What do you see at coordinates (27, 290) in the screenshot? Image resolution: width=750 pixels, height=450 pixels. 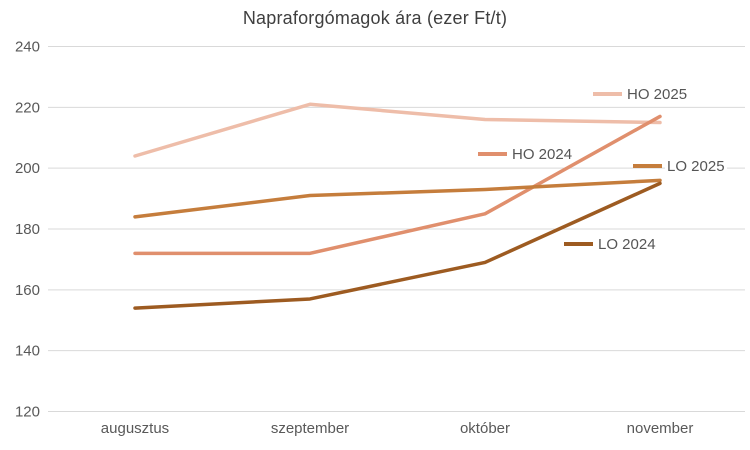 I see `y-axis-tick-label: 160` at bounding box center [27, 290].